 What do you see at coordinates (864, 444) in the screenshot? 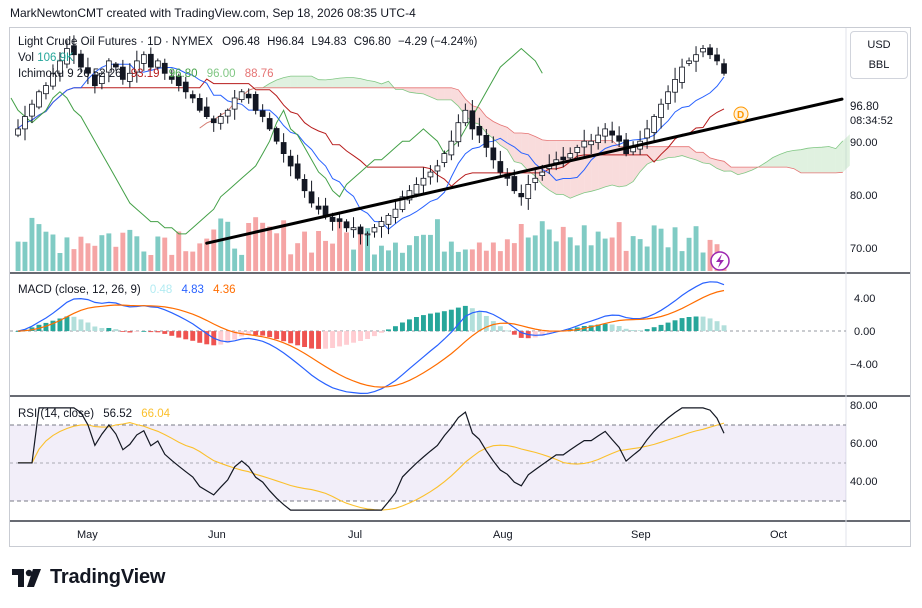
I see `rsi-tick-60: 60.00` at bounding box center [864, 444].